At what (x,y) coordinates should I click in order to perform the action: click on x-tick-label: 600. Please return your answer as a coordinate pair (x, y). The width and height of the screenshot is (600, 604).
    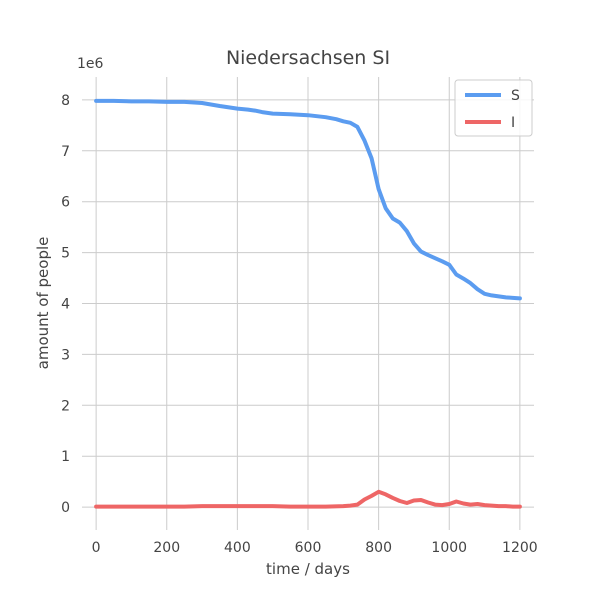
    Looking at the image, I should click on (308, 548).